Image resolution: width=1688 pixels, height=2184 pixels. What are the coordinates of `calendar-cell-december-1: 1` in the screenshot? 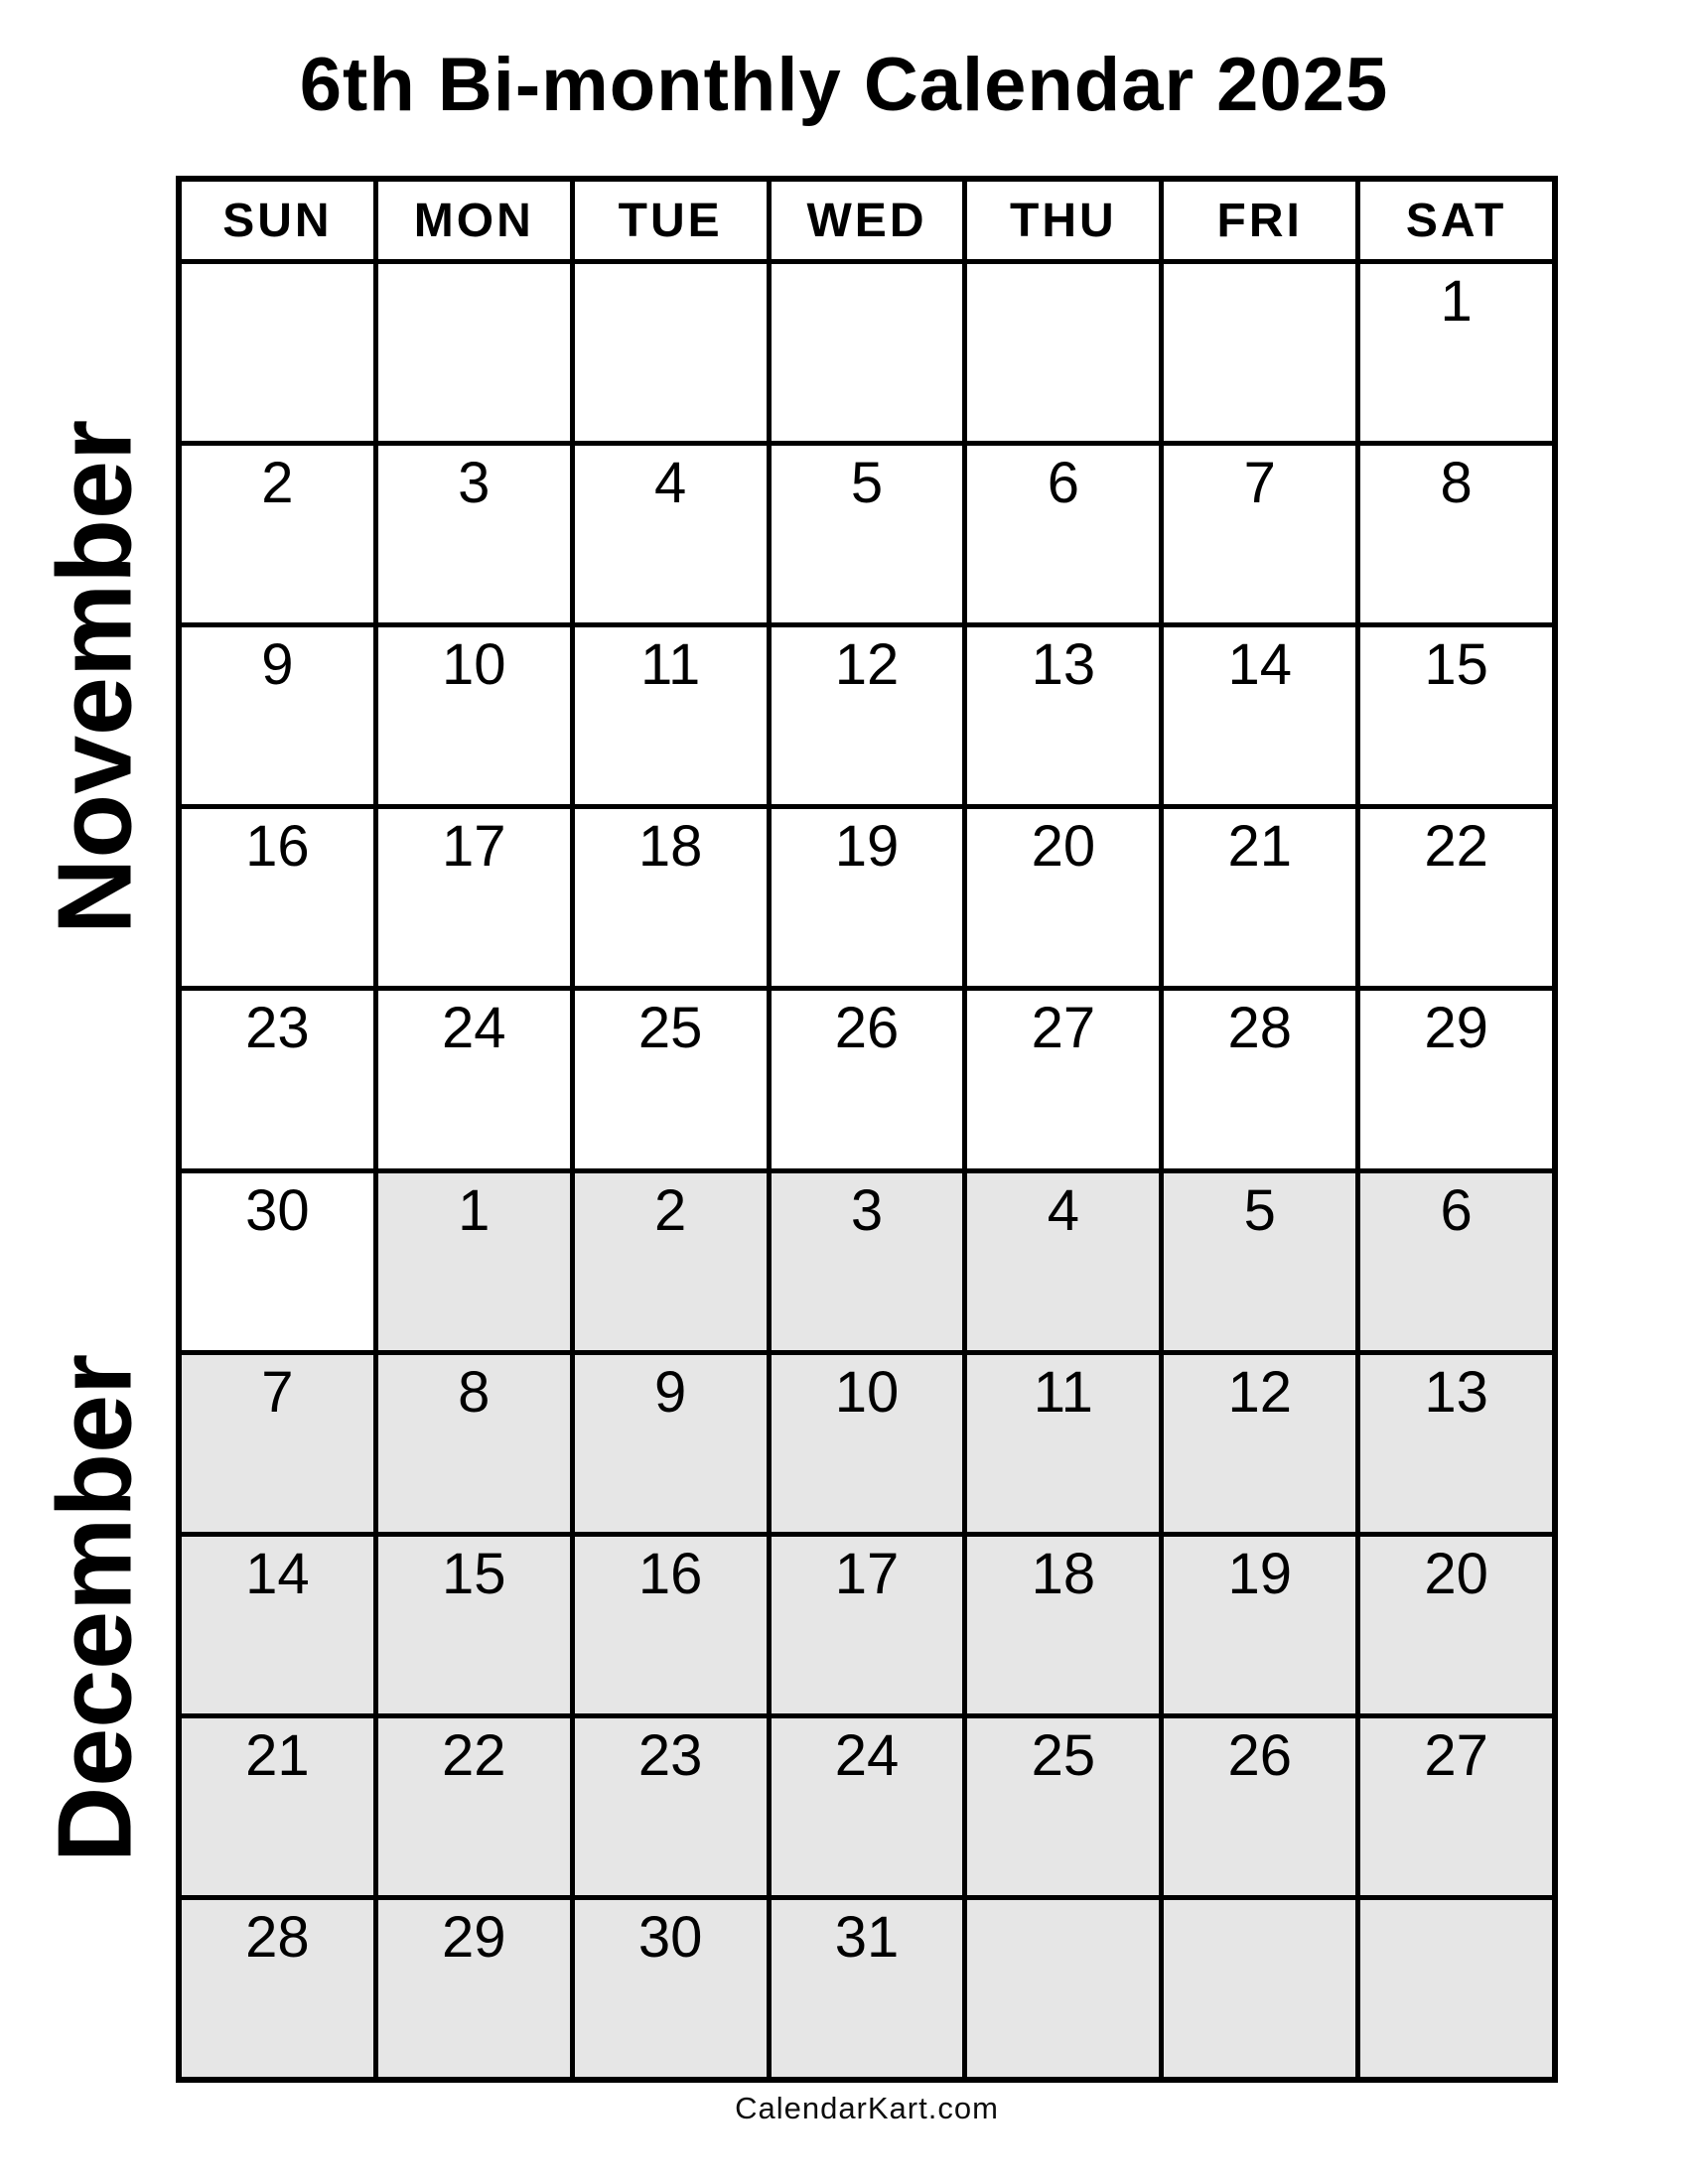 It's located at (473, 1261).